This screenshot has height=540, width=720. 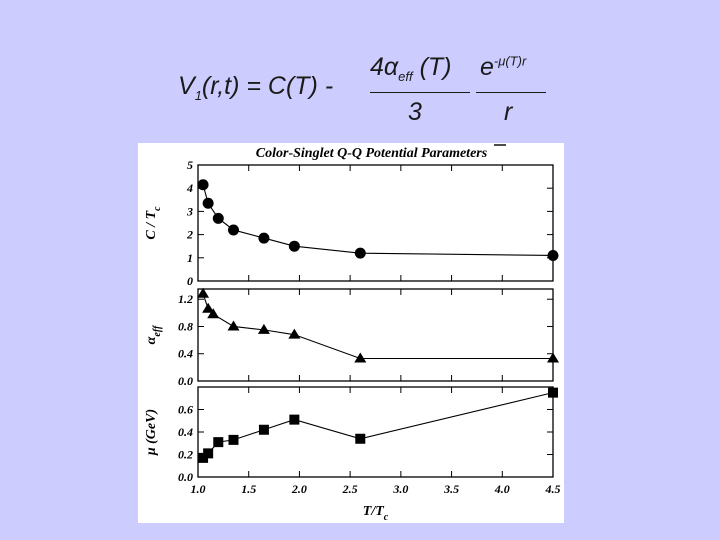 I want to click on formula: V1(r,t) = C(T) - 4αeff (T) e-μ(T)r 3 r, so click(x=365, y=93).